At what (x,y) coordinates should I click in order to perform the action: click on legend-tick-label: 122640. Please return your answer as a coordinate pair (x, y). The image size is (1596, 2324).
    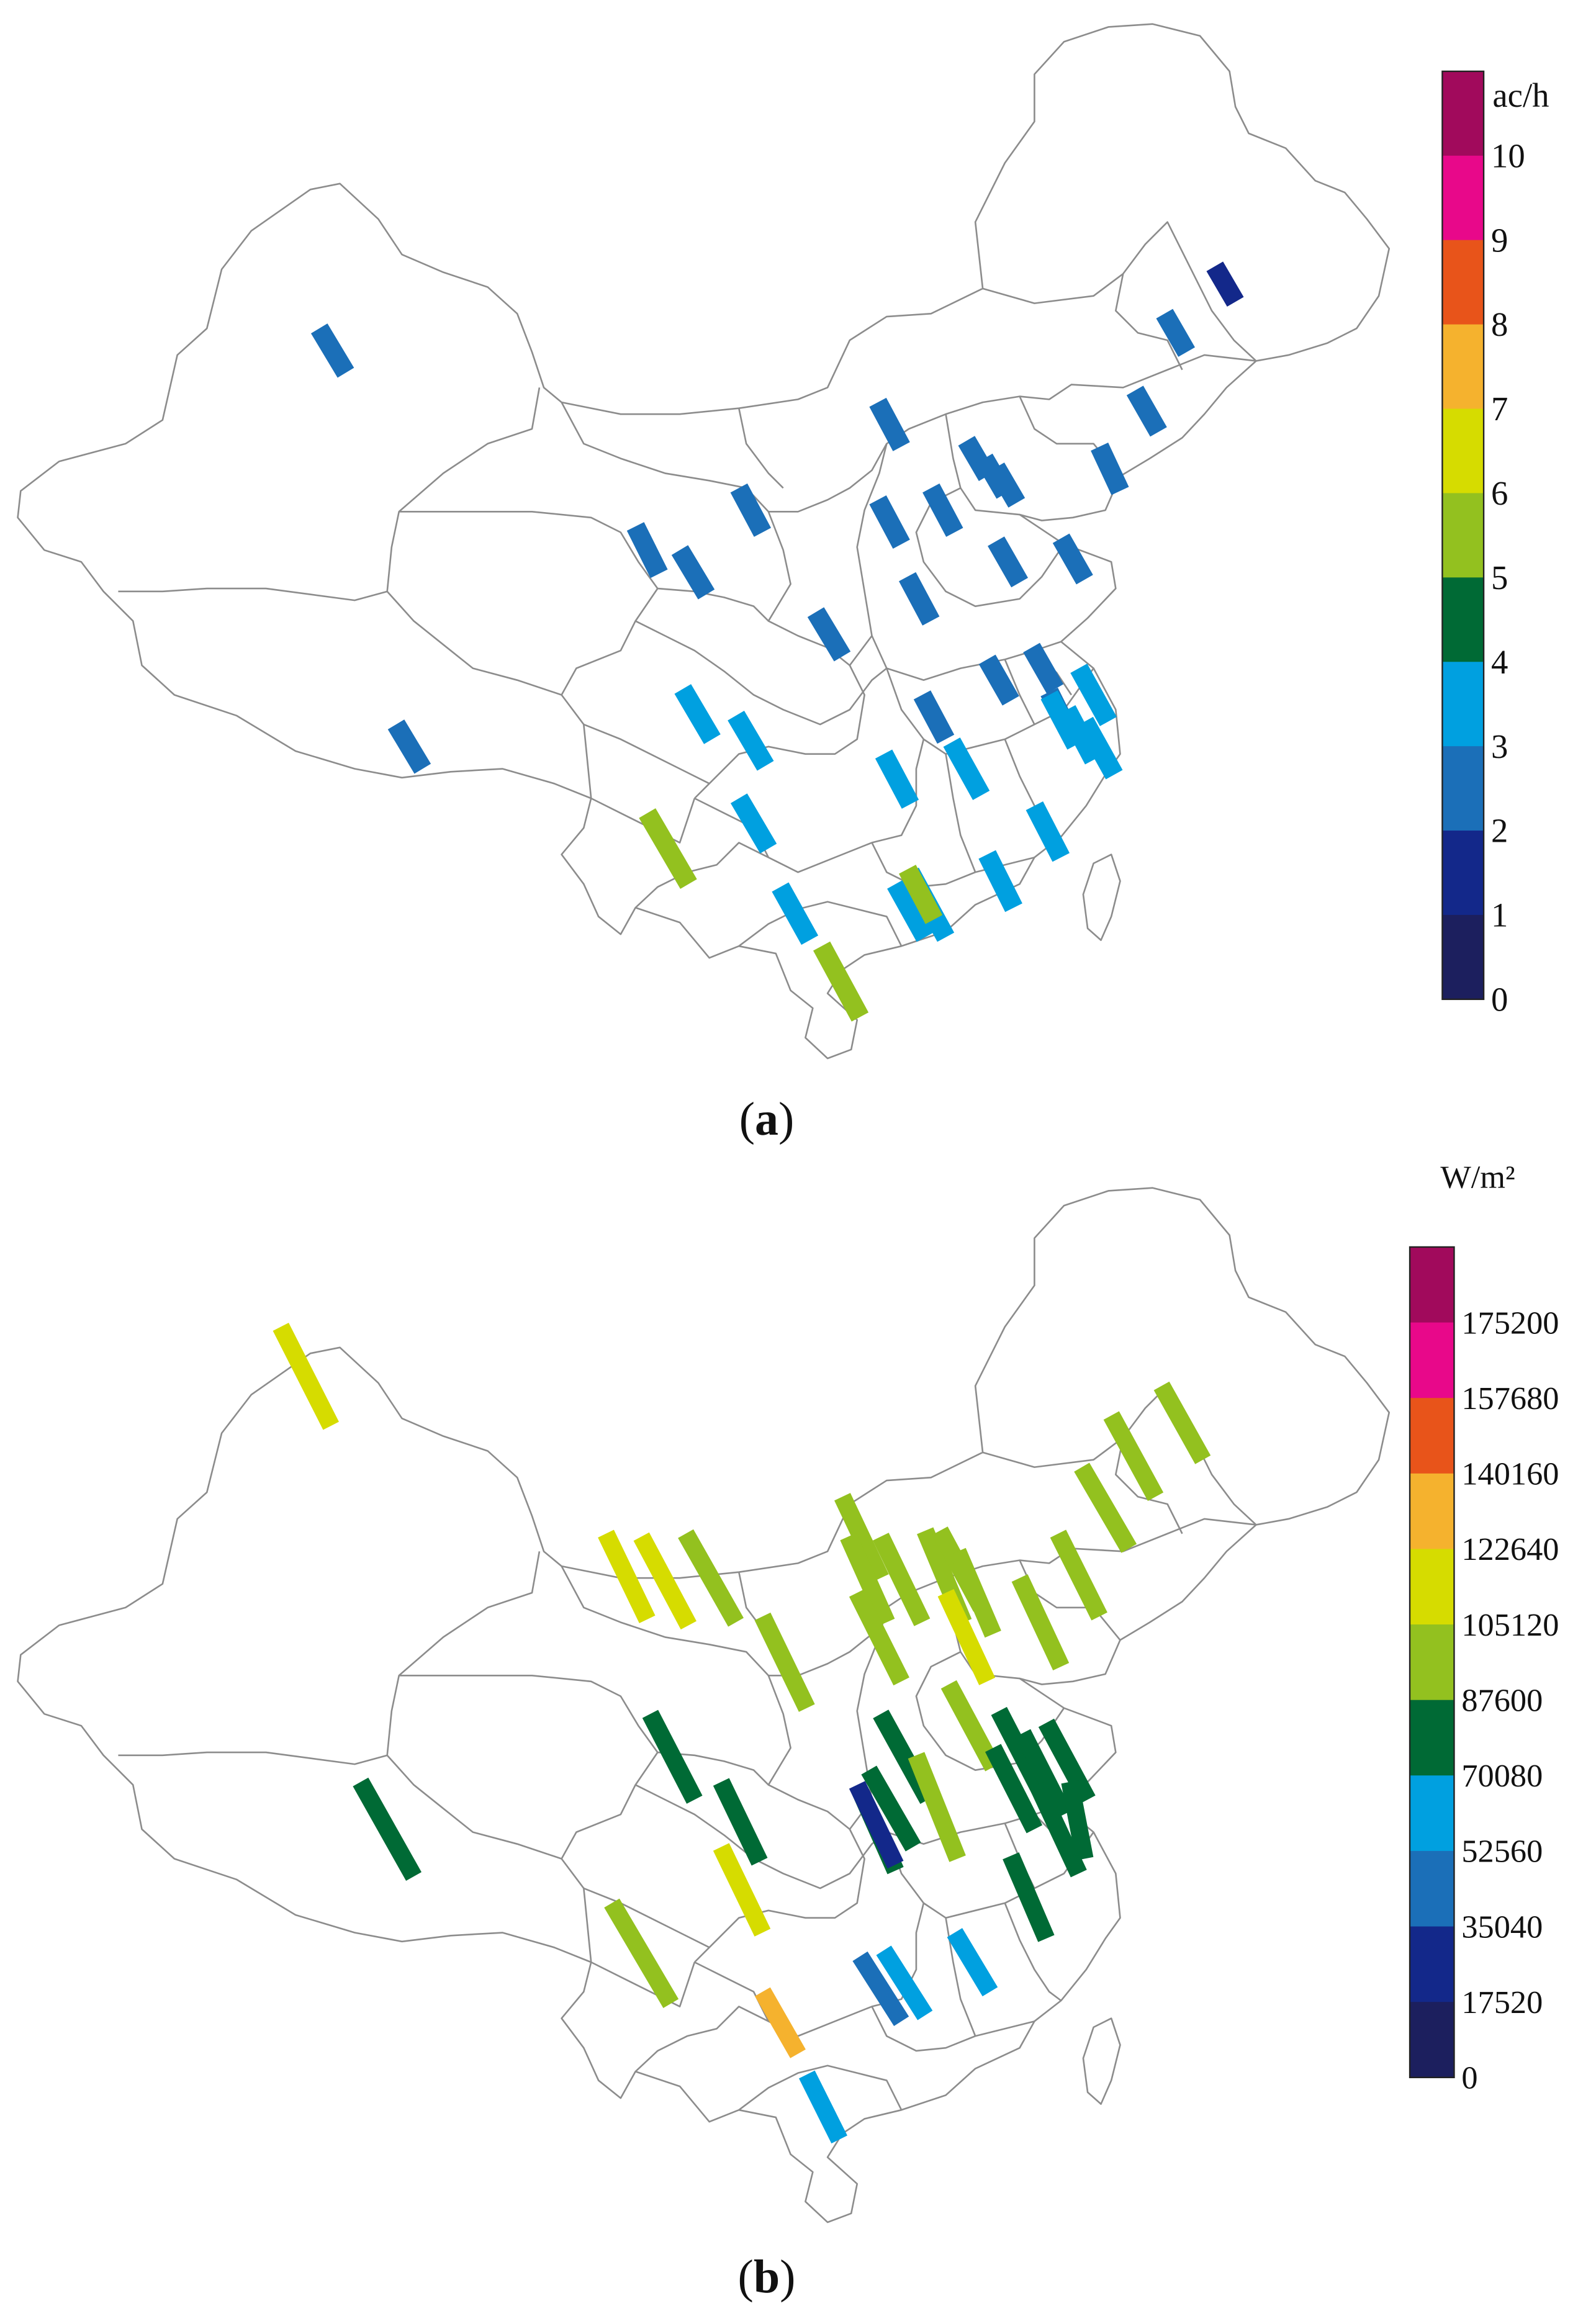
    Looking at the image, I should click on (1510, 1549).